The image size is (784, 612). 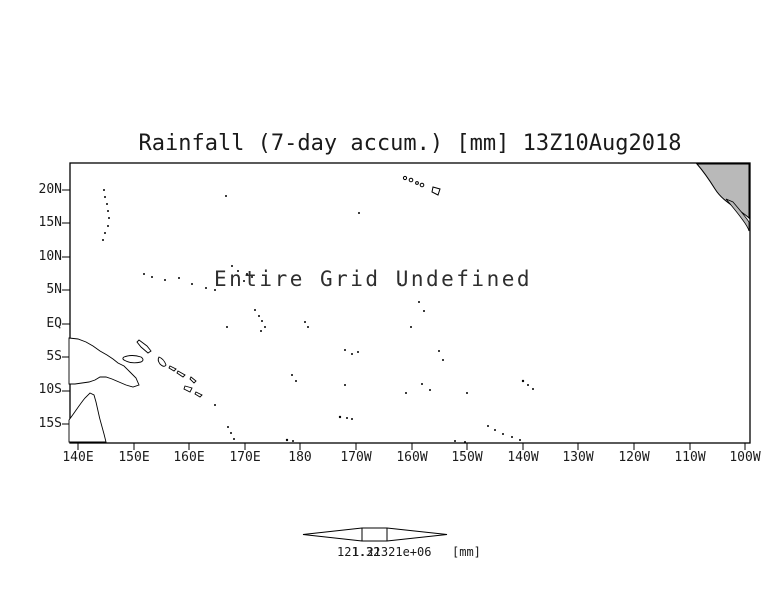 I want to click on lon-tick-label-150w: 150W, so click(x=467, y=457).